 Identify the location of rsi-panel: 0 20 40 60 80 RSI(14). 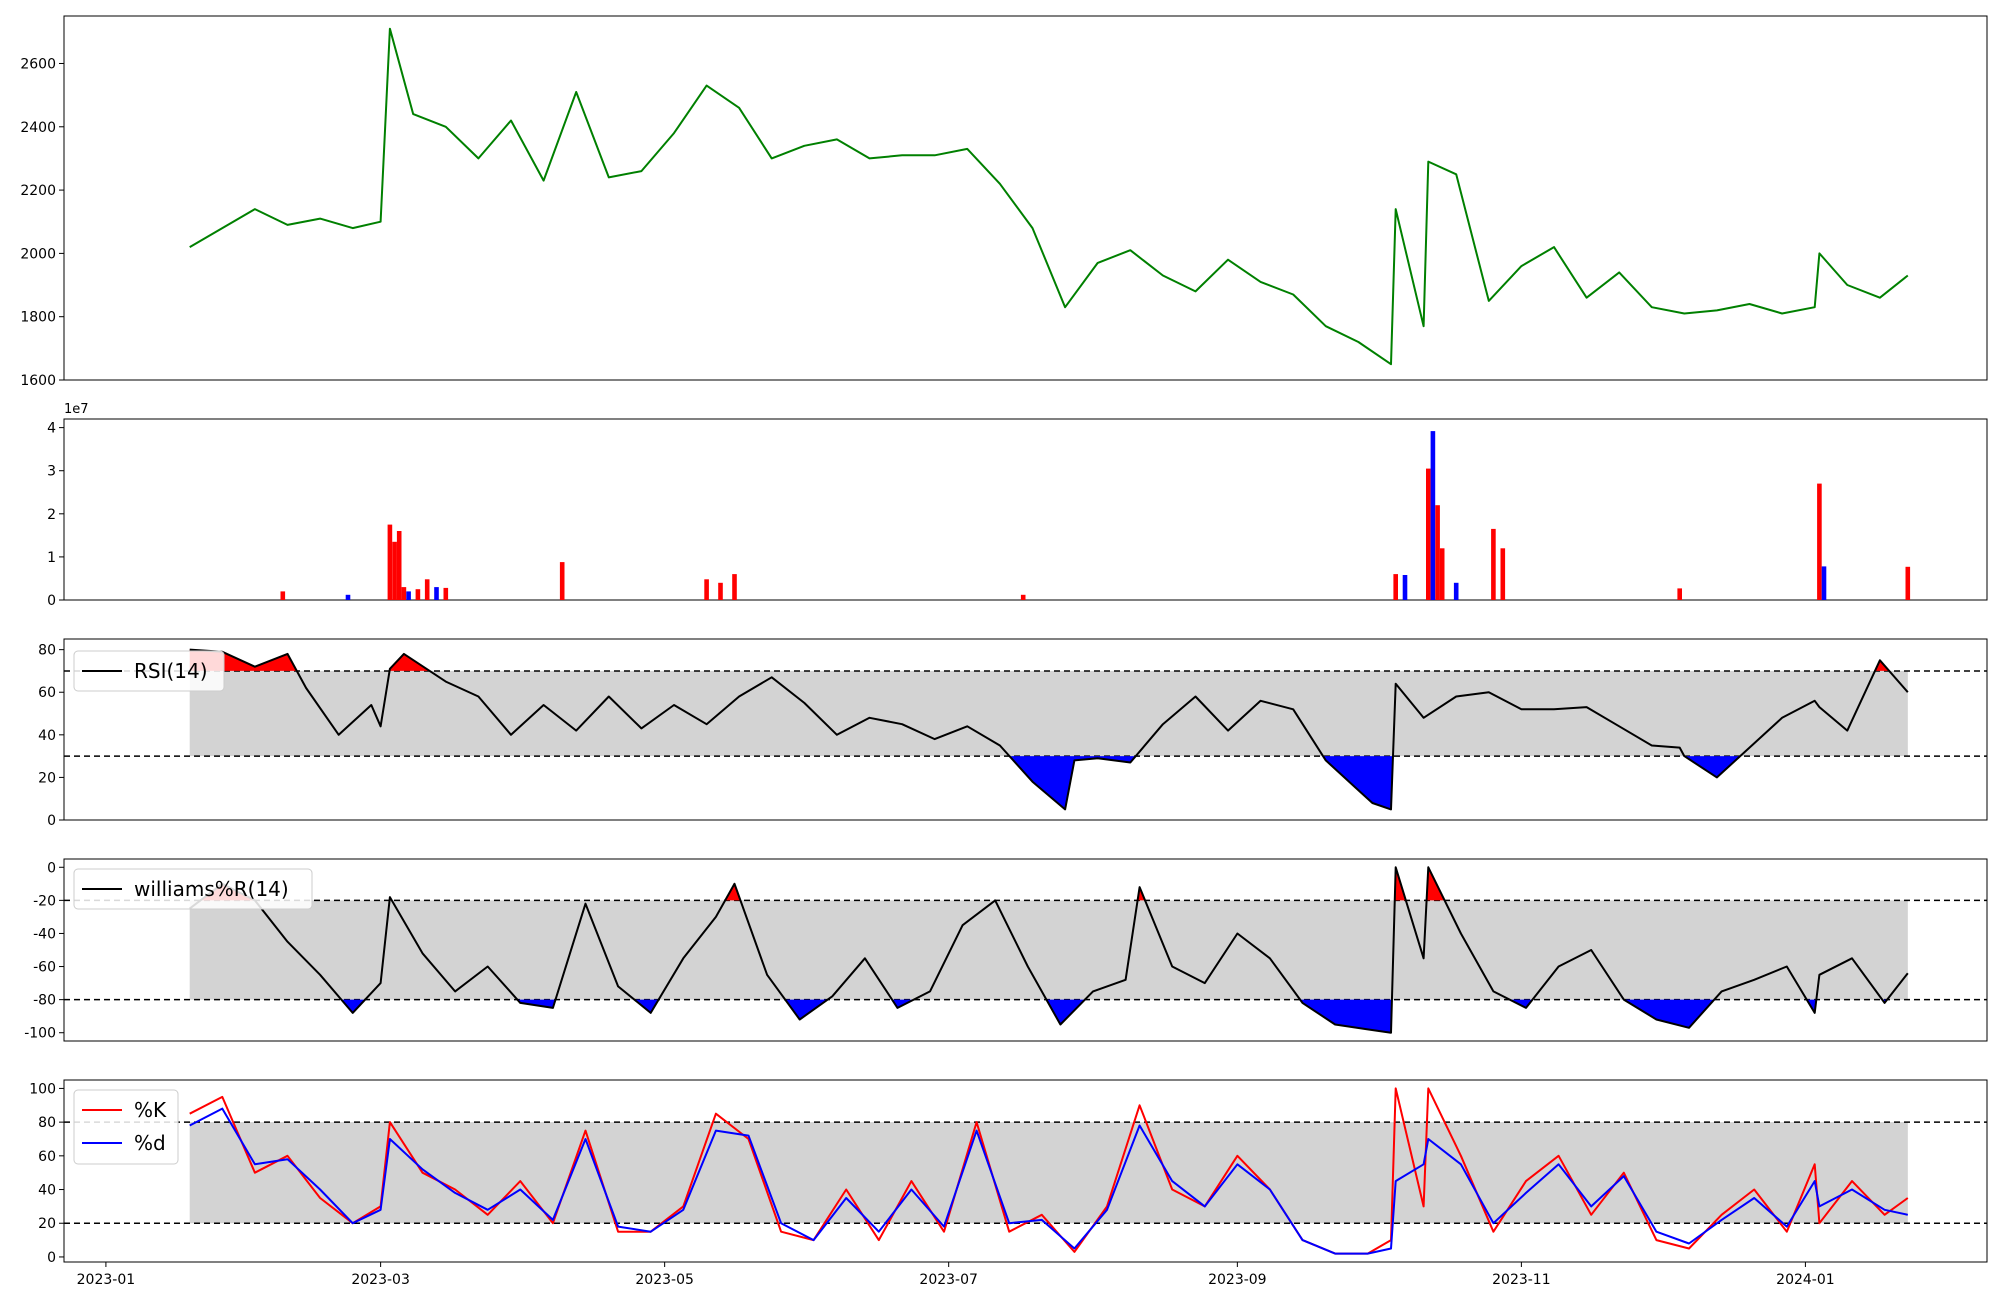
(1013, 733).